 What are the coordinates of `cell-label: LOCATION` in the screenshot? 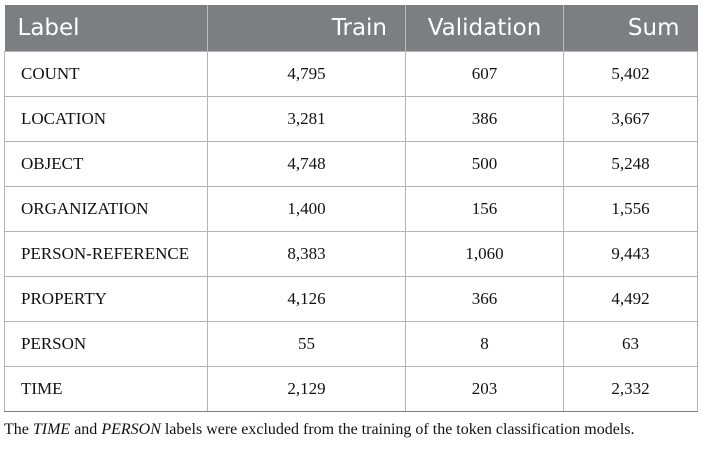 It's located at (106, 119).